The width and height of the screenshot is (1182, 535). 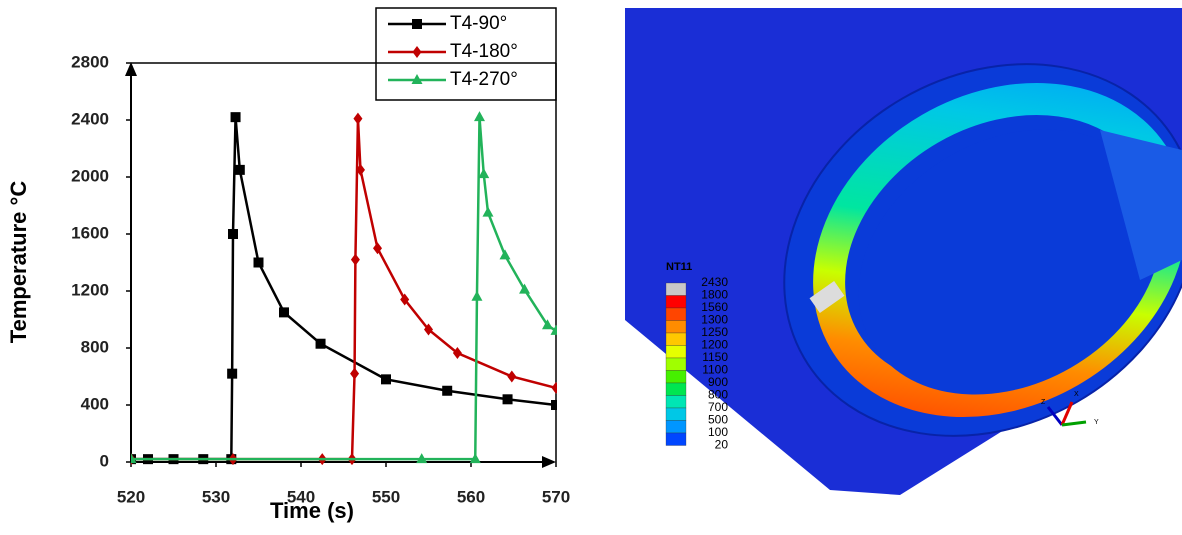 I want to click on contour-level: 500, so click(x=718, y=420).